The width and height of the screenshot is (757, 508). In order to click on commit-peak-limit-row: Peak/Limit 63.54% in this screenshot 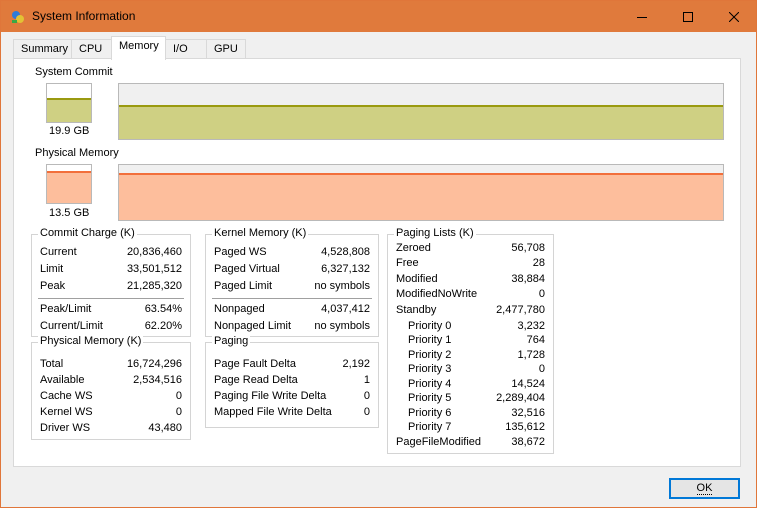, I will do `click(111, 310)`.